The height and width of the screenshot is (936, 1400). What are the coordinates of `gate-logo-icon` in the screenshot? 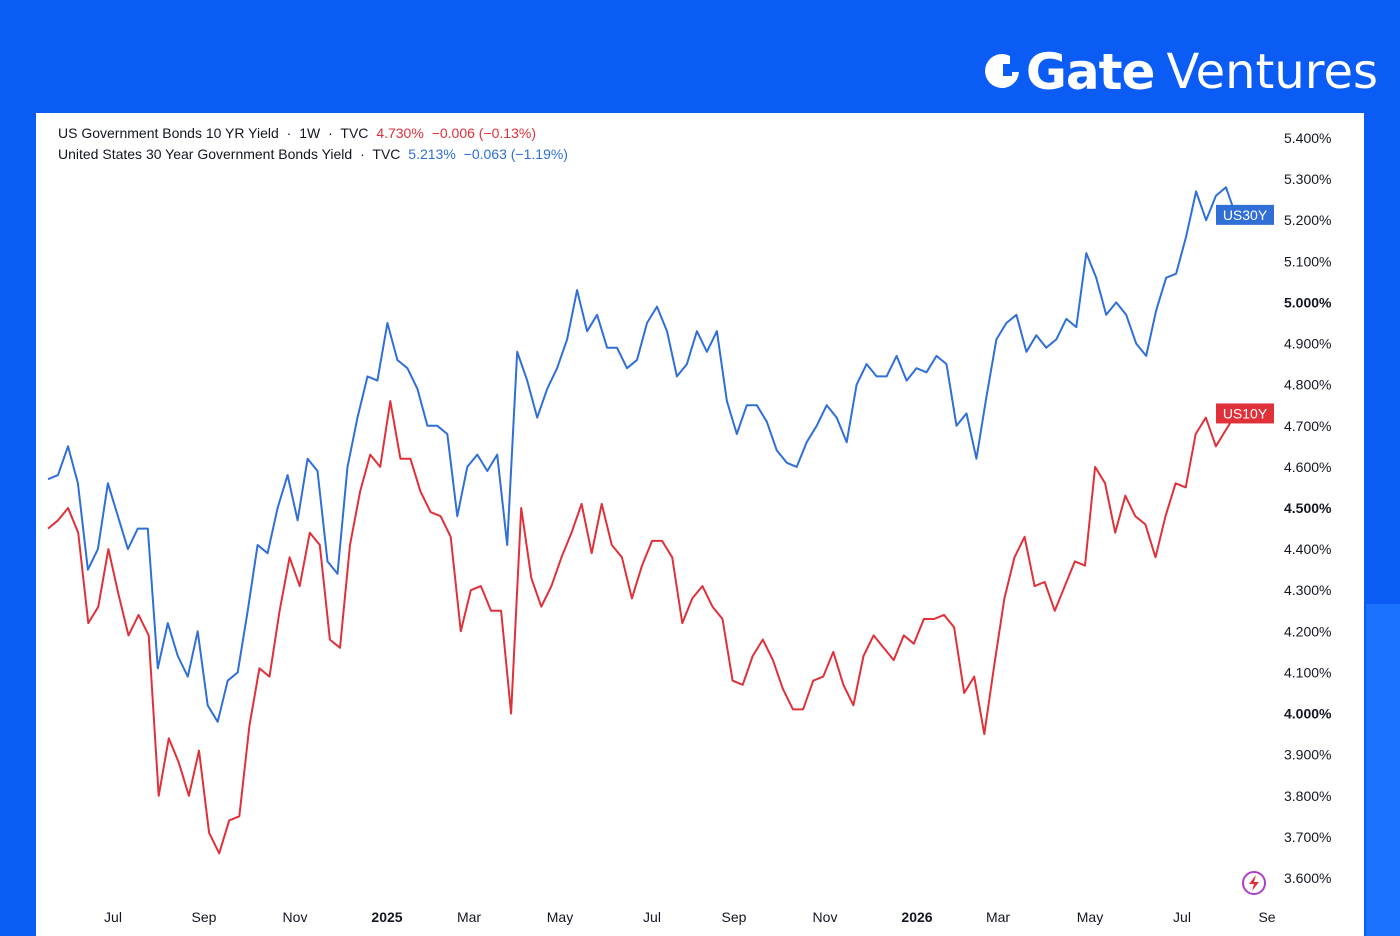 It's located at (1001, 71).